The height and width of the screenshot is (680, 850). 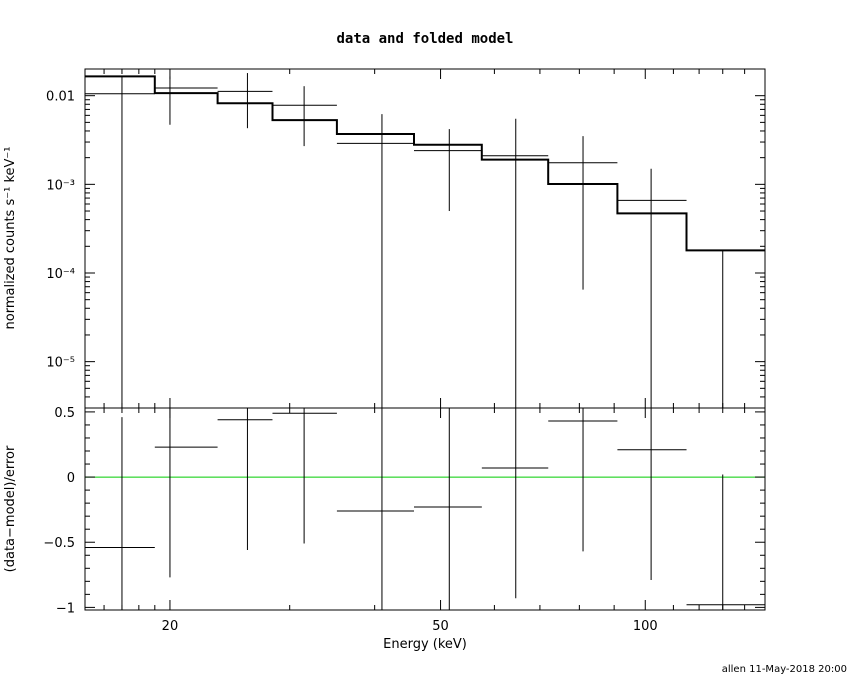 I want to click on spectrum-y-axis-label: normalized counts s⁻¹ keV⁻¹, so click(x=10, y=238).